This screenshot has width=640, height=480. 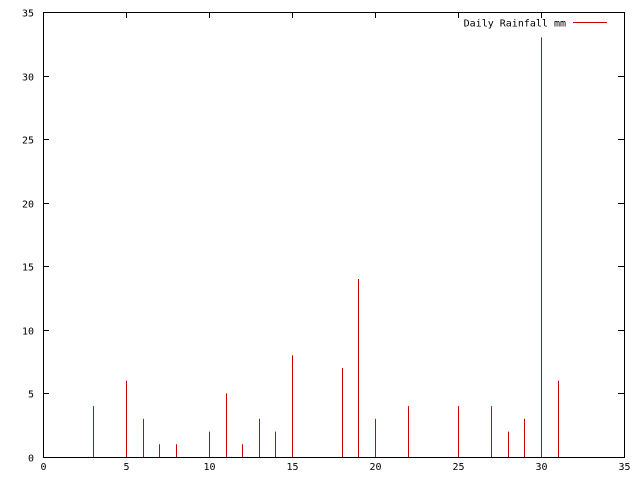 What do you see at coordinates (292, 467) in the screenshot?
I see `x-tick-label: 15` at bounding box center [292, 467].